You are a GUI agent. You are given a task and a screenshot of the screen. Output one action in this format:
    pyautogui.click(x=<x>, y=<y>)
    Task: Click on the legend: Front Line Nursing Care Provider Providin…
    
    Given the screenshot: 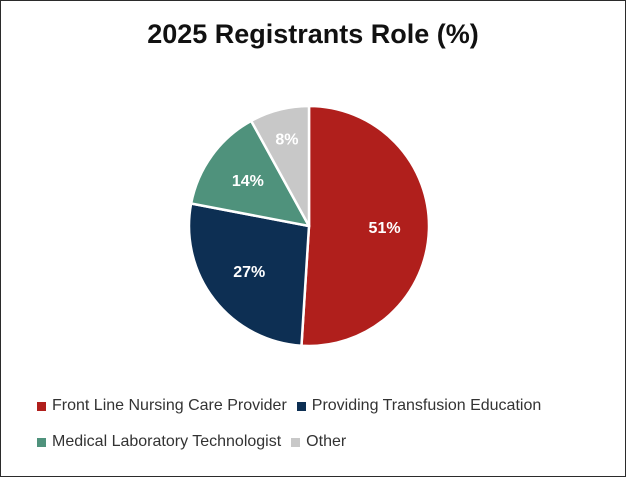 What is the action you would take?
    pyautogui.click(x=322, y=424)
    